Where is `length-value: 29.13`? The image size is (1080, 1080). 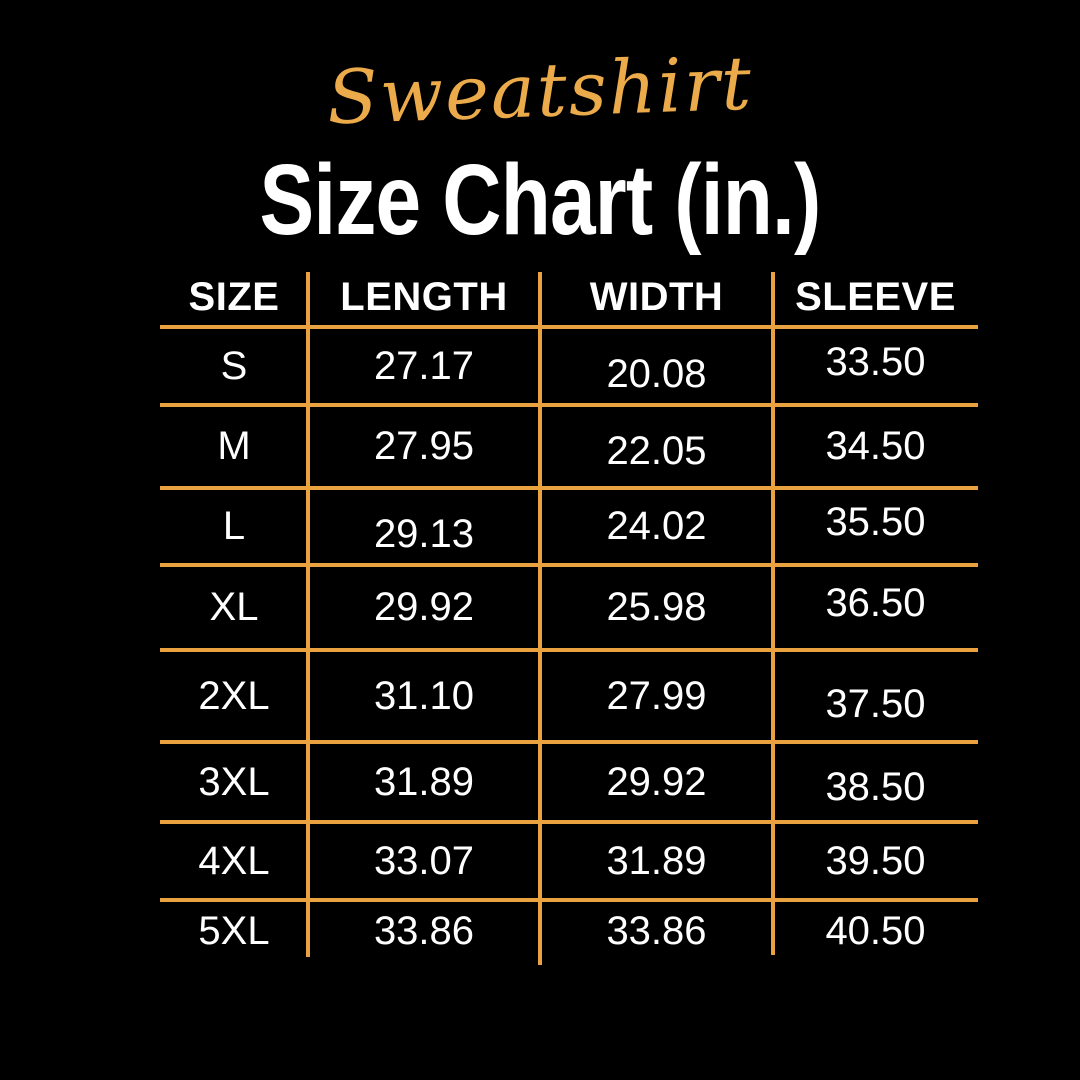
length-value: 29.13 is located at coordinates (424, 534).